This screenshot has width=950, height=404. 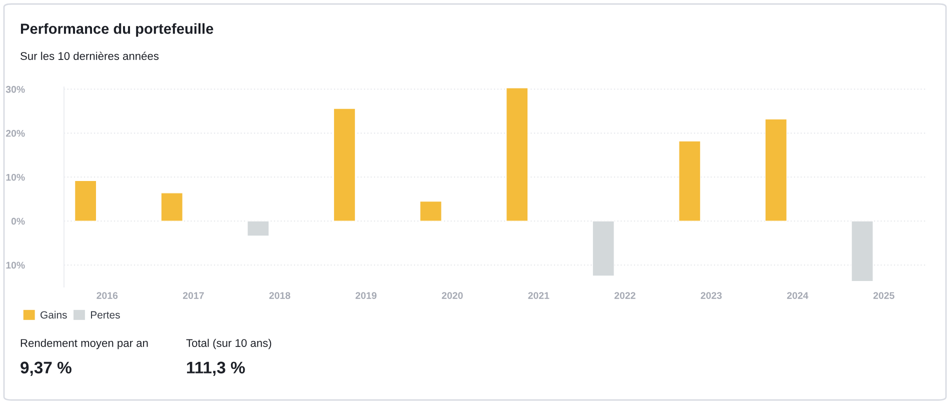 I want to click on x-tick-label: 2016, so click(x=107, y=295).